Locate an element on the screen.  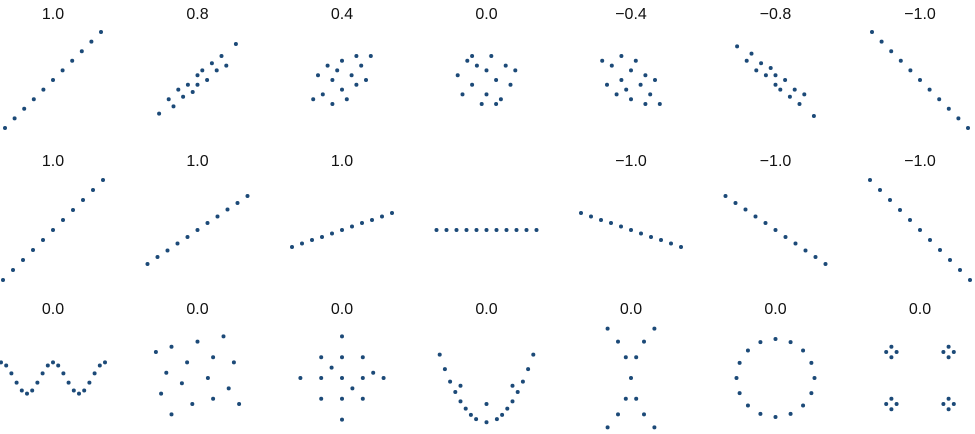
panel: −0.8 is located at coordinates (775, 62).